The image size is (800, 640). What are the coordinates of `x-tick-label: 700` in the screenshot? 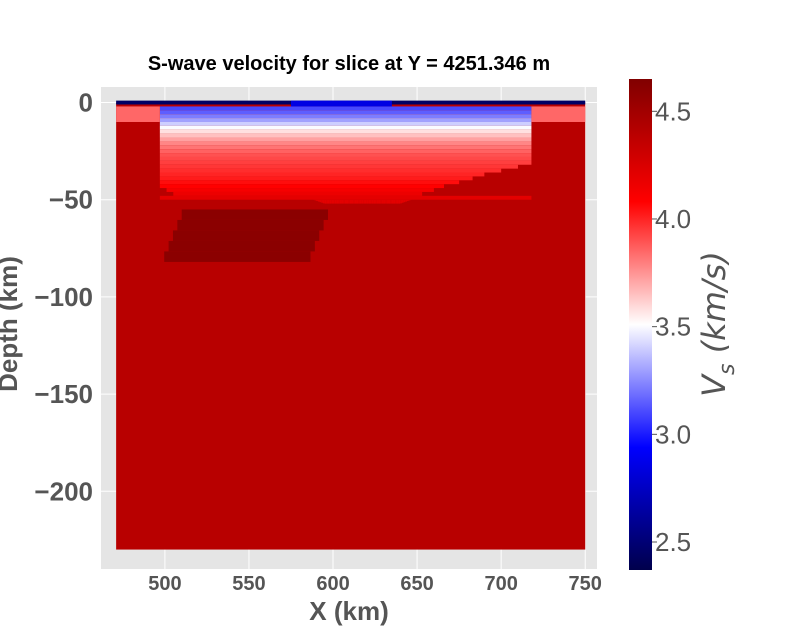 It's located at (500, 584).